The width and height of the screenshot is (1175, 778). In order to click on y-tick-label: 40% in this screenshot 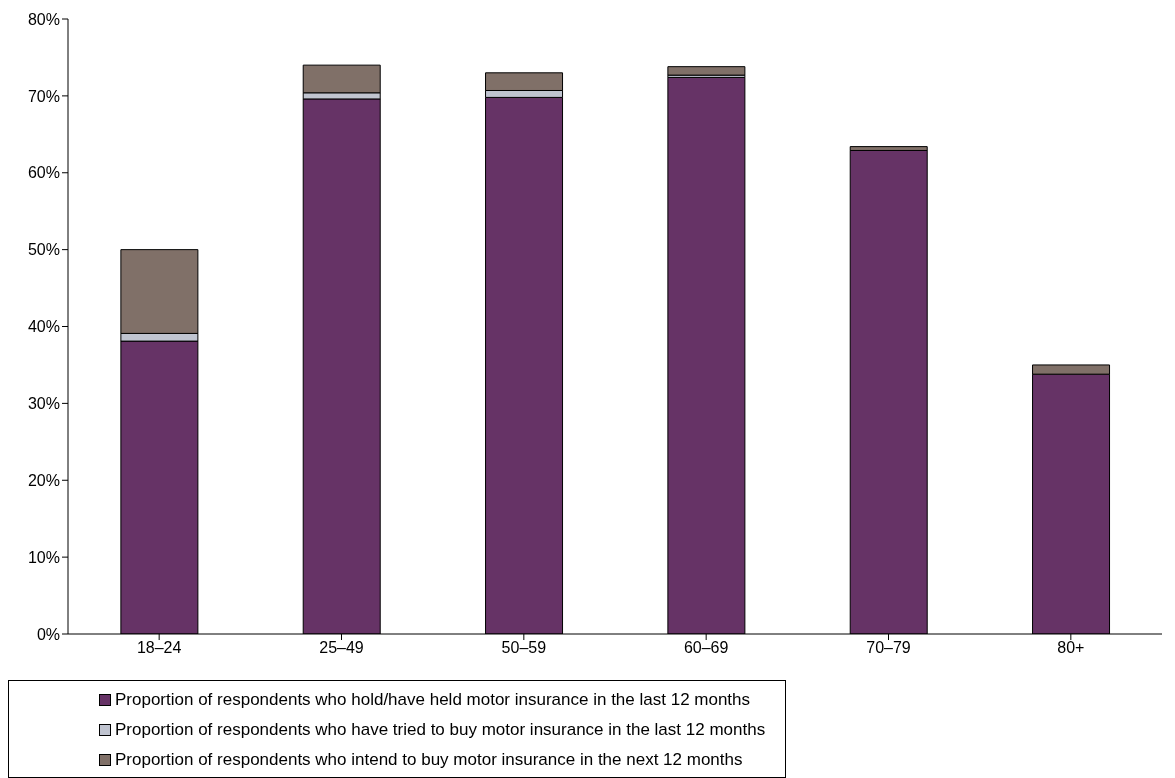, I will do `click(43, 327)`.